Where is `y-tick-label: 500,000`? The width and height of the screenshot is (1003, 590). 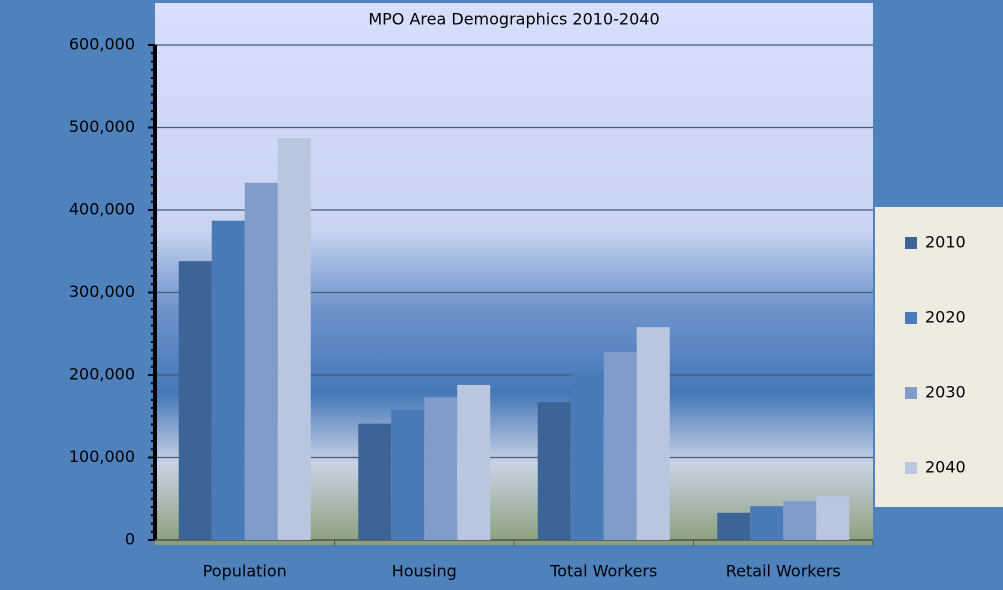 y-tick-label: 500,000 is located at coordinates (102, 126).